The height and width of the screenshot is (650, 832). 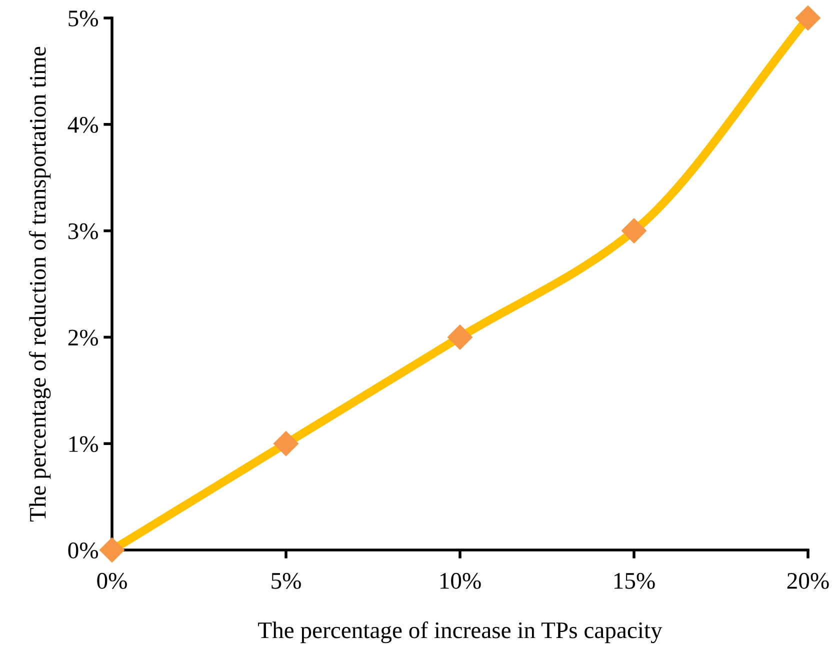 I want to click on y-tick-label: 1%, so click(x=83, y=444).